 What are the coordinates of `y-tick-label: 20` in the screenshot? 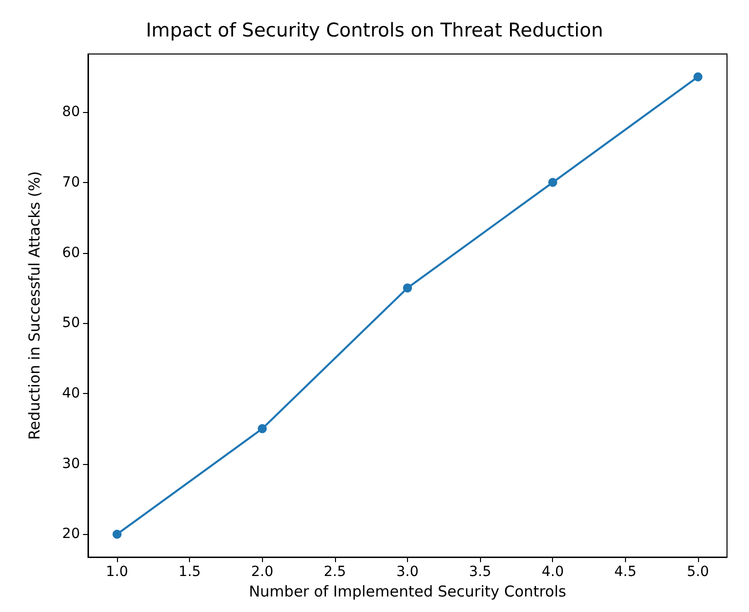 It's located at (71, 534).